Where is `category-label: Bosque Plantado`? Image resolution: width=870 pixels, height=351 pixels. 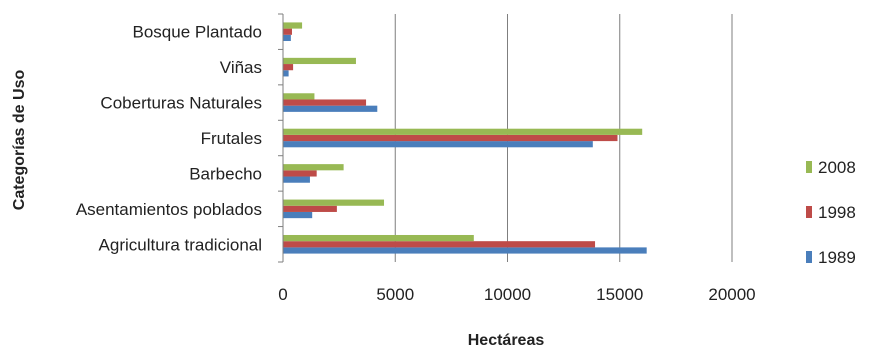 category-label: Bosque Plantado is located at coordinates (198, 32).